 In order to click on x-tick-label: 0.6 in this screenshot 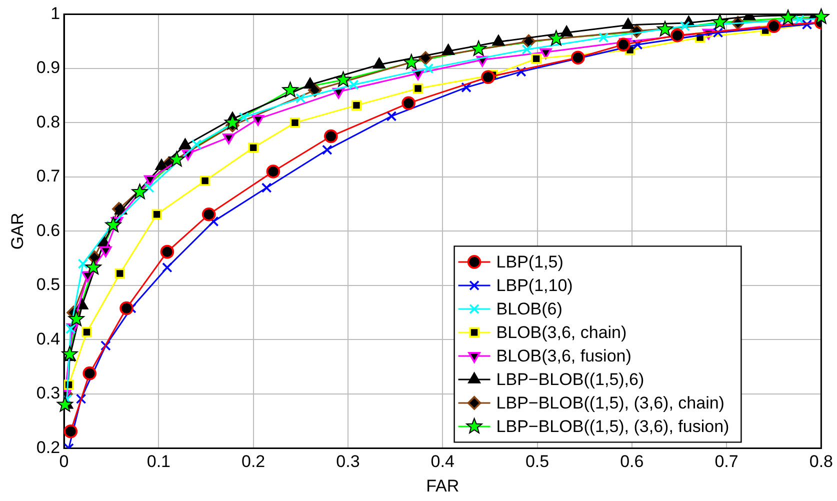, I will do `click(632, 462)`.